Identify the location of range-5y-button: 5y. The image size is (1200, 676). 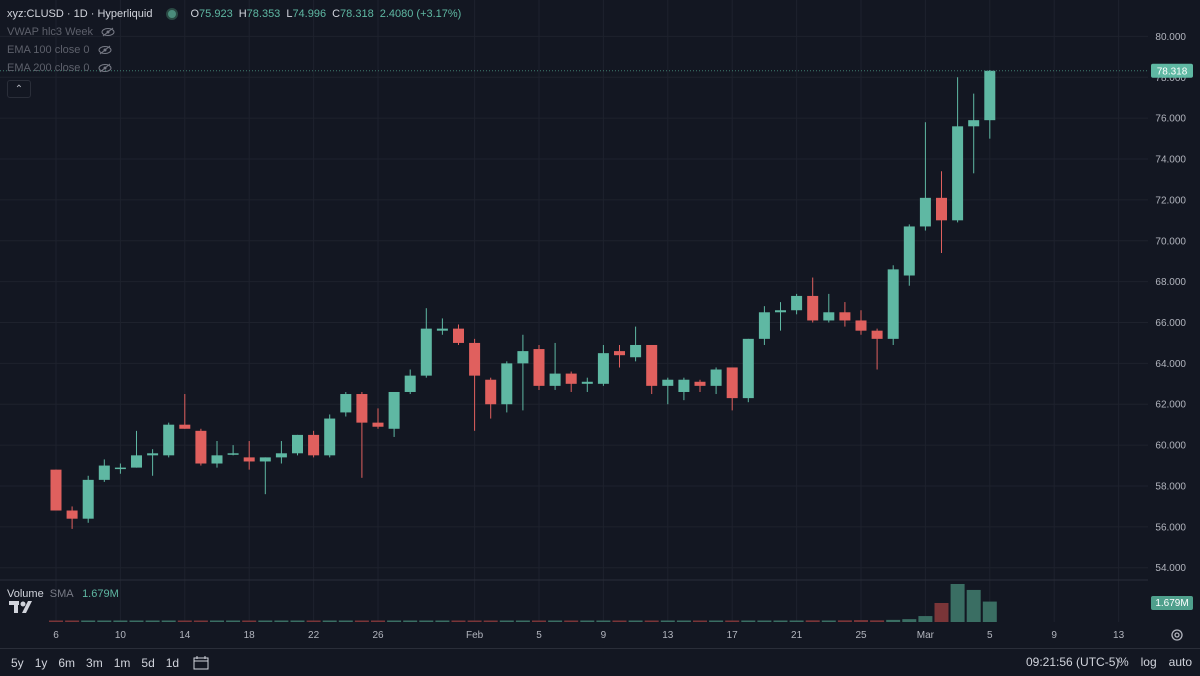
(17, 662).